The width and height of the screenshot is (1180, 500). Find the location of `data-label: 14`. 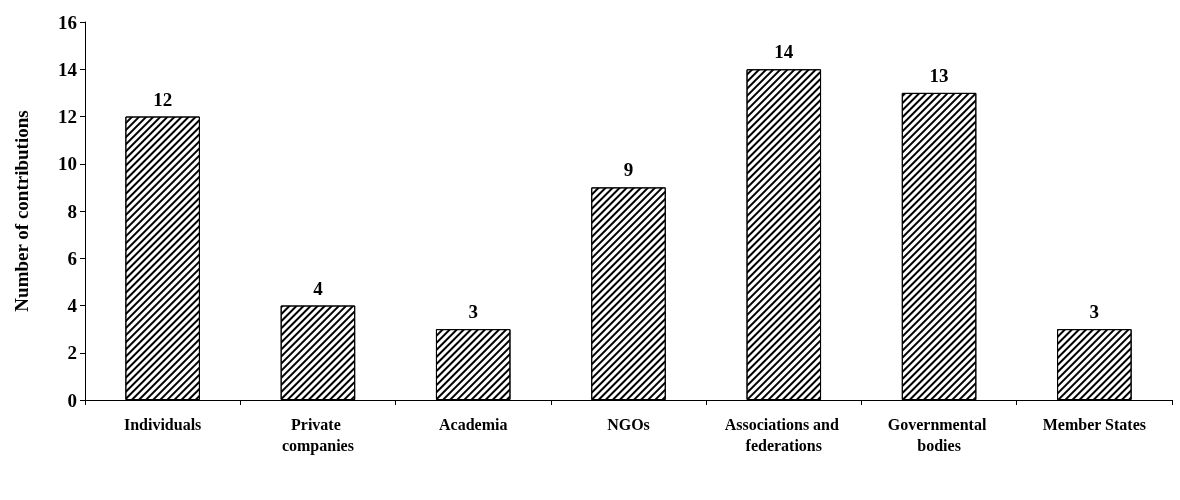

data-label: 14 is located at coordinates (784, 52).